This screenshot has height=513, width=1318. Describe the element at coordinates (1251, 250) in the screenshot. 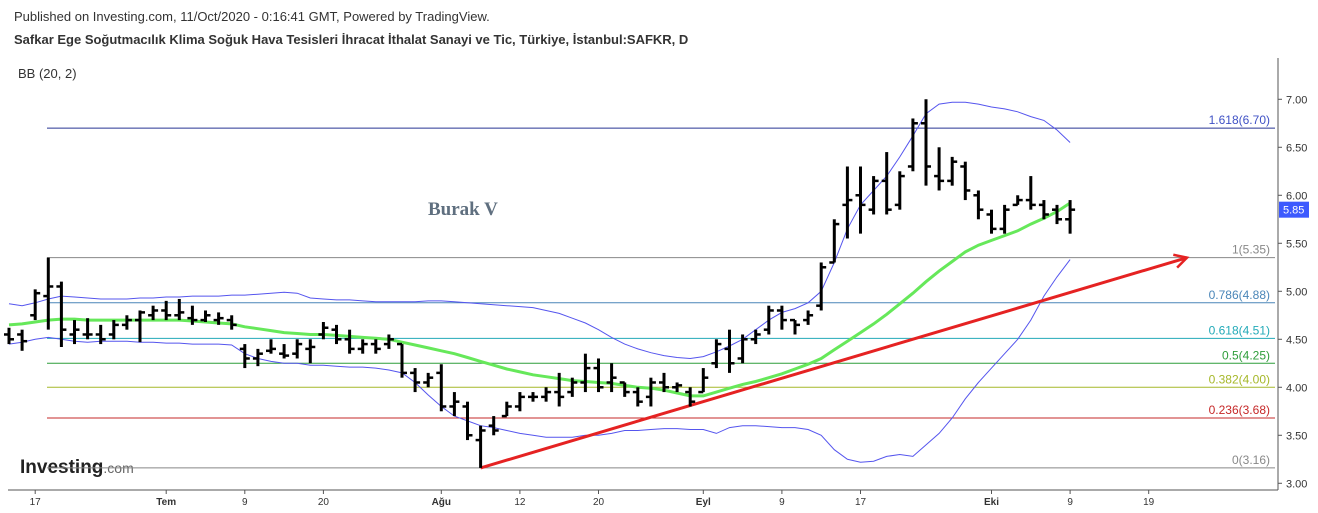

I see `fib-label: 1(5.35)` at that location.